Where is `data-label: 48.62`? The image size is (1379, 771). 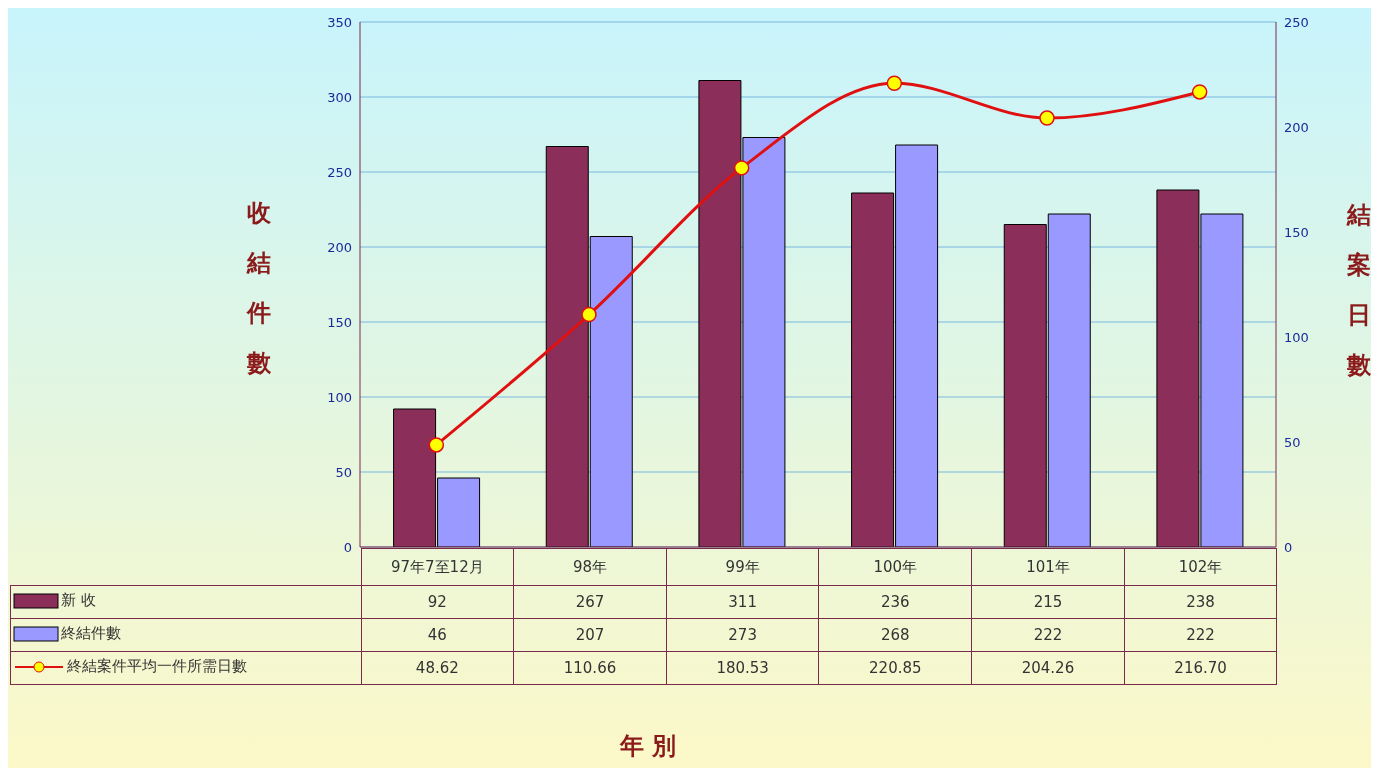
data-label: 48.62 is located at coordinates (437, 668).